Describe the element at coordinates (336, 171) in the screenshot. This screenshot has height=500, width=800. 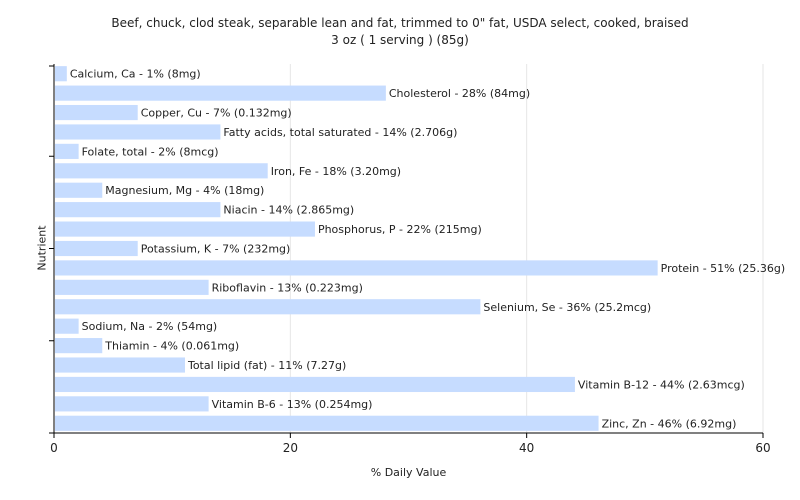
I see `bar-label-5: Iron, Fe - 18% (3.20mg)` at that location.